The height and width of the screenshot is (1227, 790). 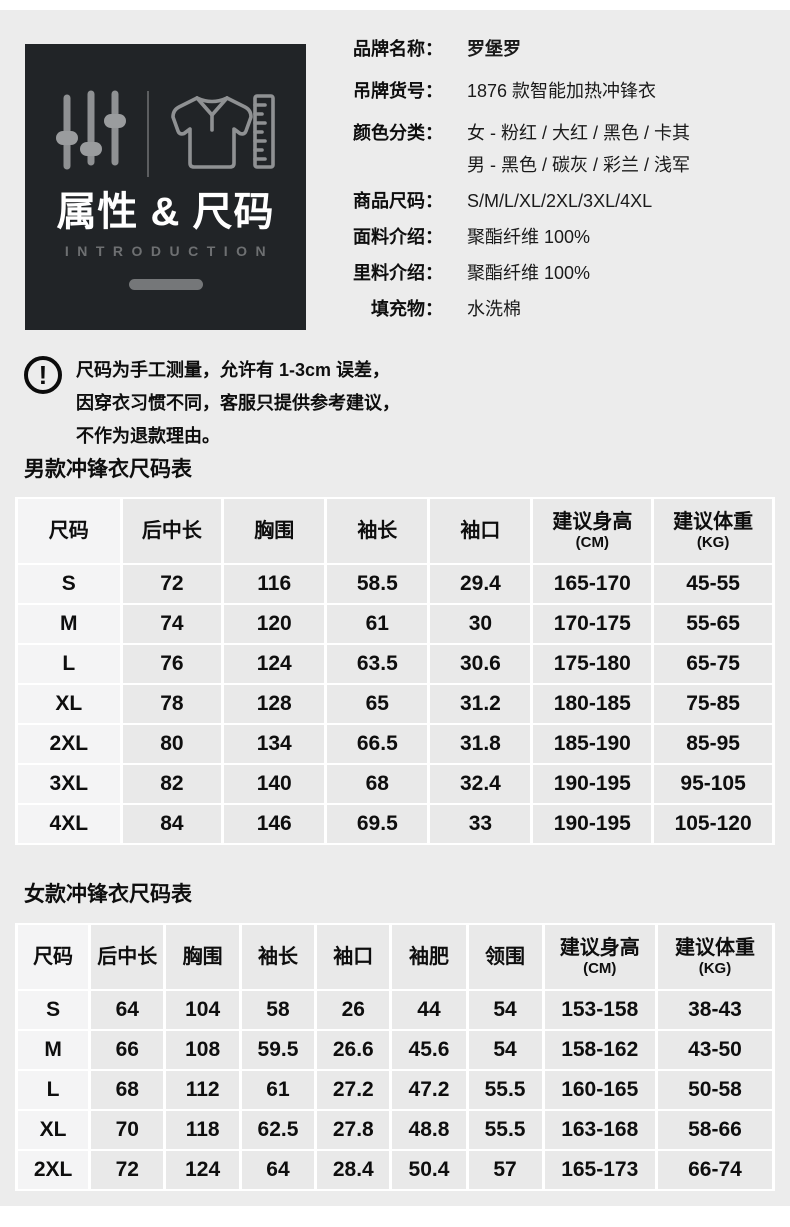 I want to click on size-row: S 72 116 58.5 29.4 165-170 45-55, so click(x=395, y=584).